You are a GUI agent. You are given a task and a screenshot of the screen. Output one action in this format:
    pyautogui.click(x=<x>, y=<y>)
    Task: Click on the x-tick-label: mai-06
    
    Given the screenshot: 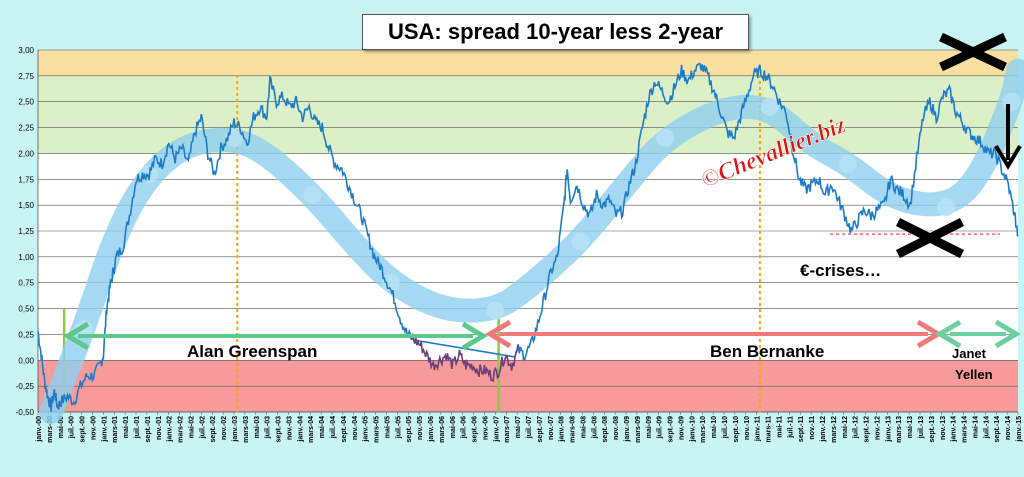 What is the action you would take?
    pyautogui.click(x=453, y=427)
    